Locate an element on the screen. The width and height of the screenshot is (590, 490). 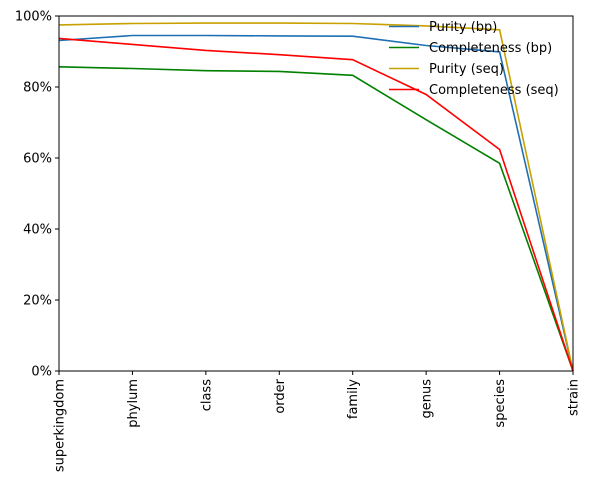
legend-label-1: Completeness (bp) is located at coordinates (490, 48).